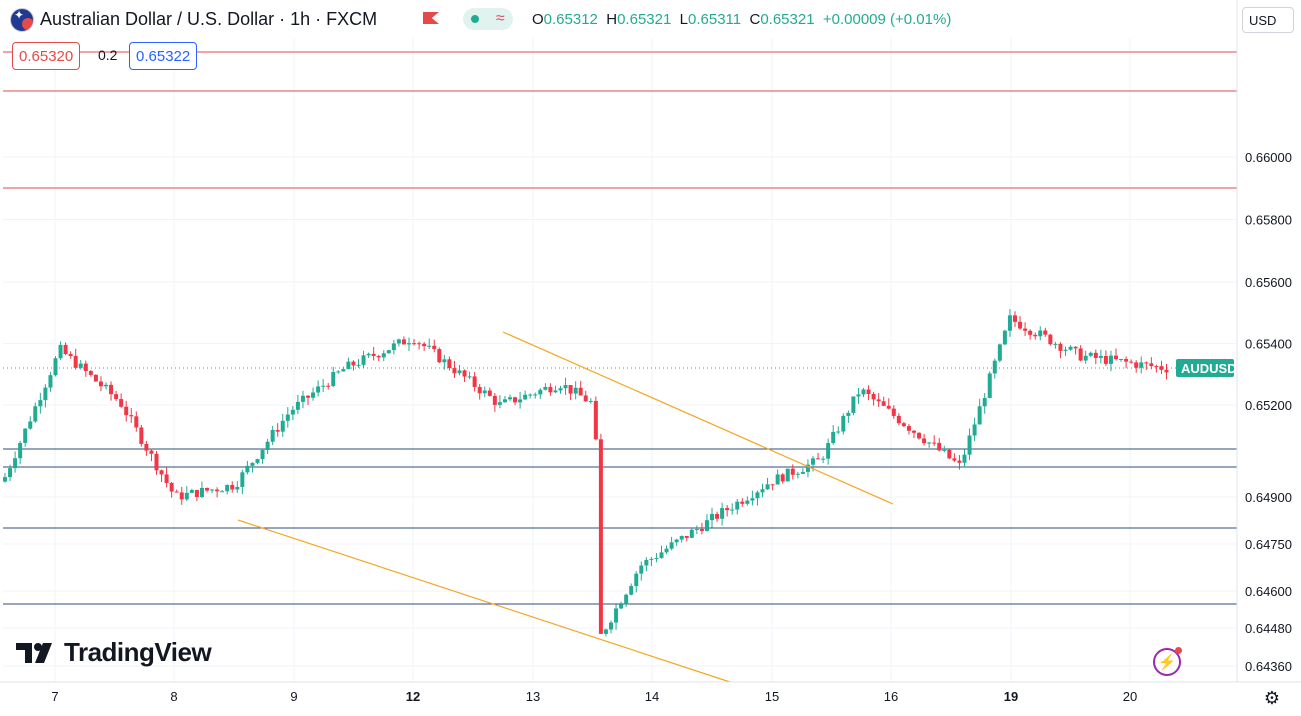 This screenshot has height=716, width=1301. Describe the element at coordinates (475, 19) in the screenshot. I see `live-status-icon` at that location.